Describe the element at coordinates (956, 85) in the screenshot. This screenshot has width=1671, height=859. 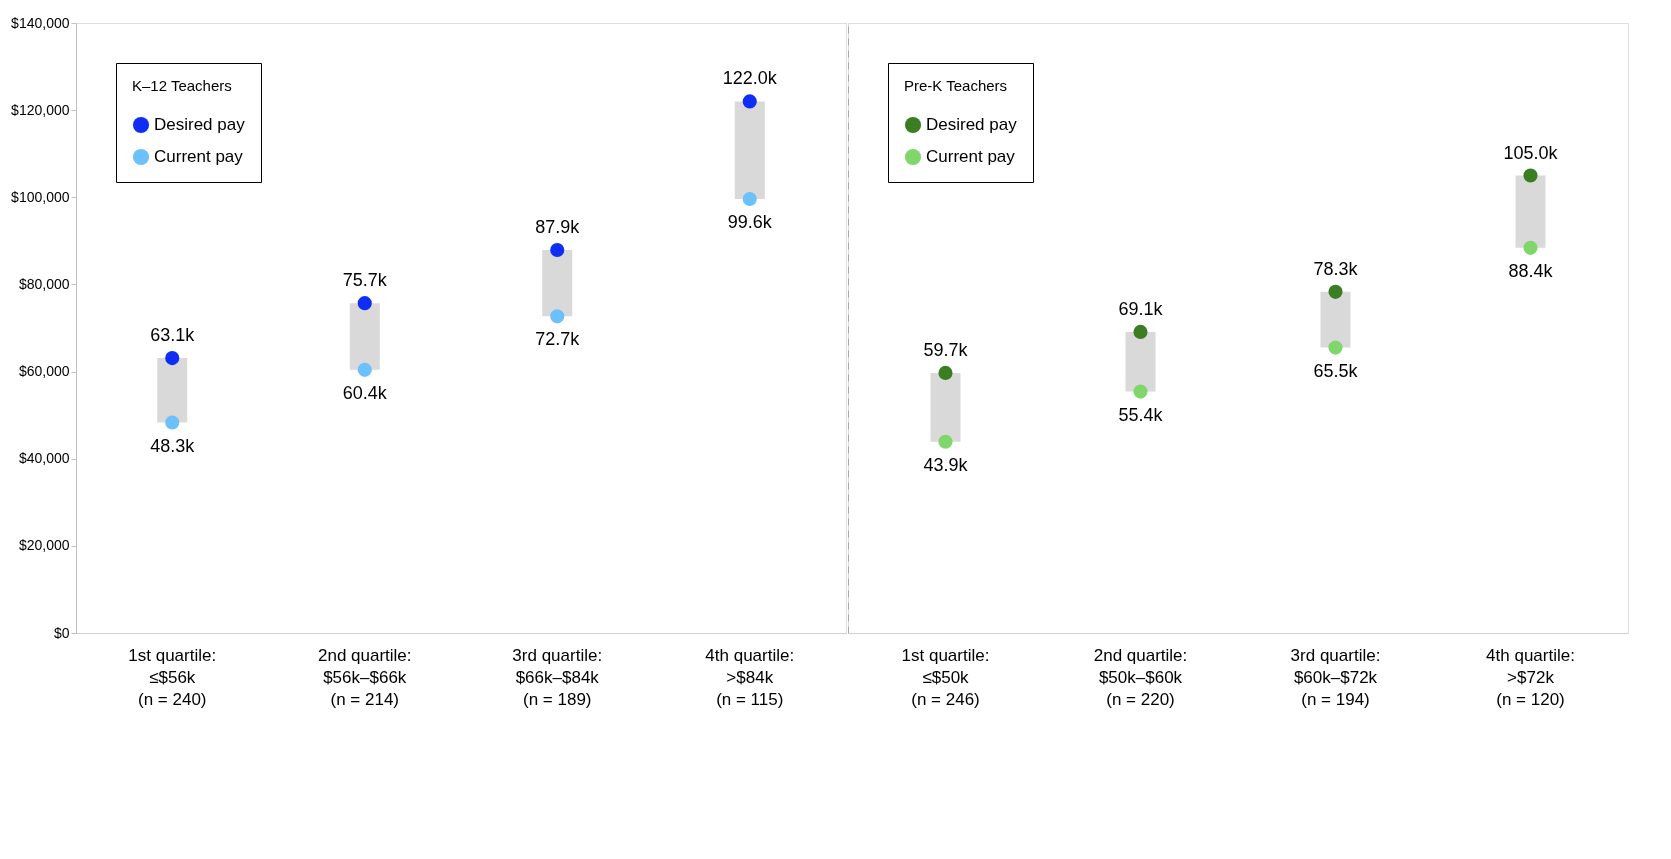
I see `legend-title: Pre-K Teachers` at that location.